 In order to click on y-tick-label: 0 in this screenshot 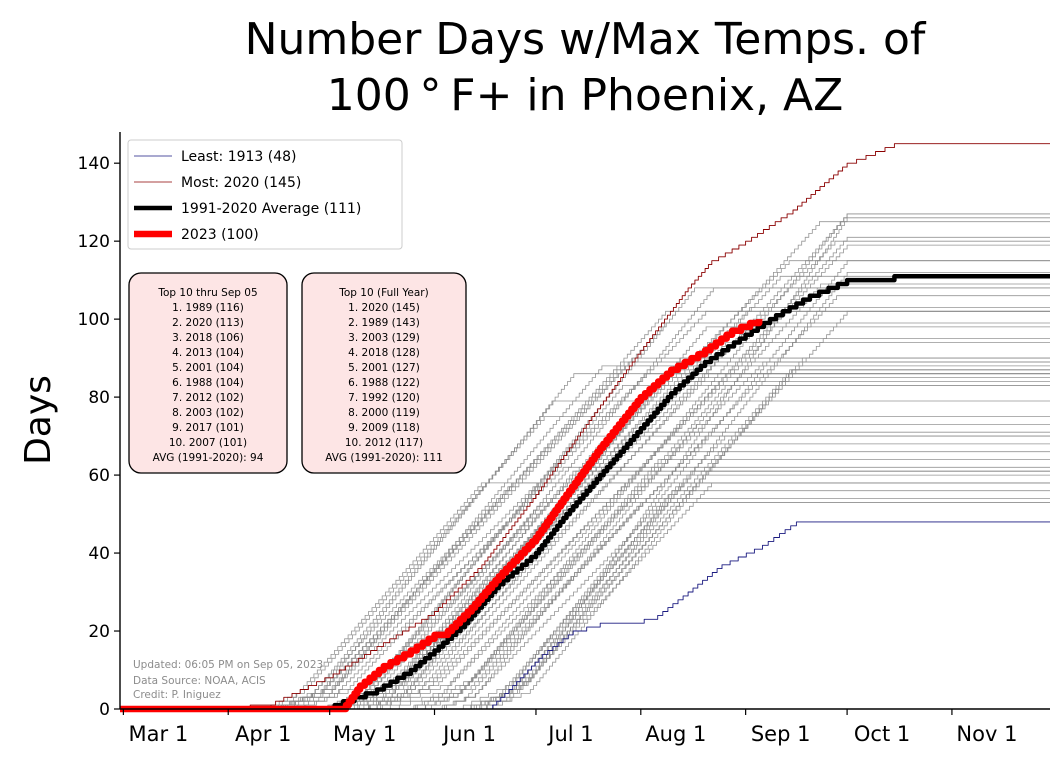, I will do `click(104, 710)`.